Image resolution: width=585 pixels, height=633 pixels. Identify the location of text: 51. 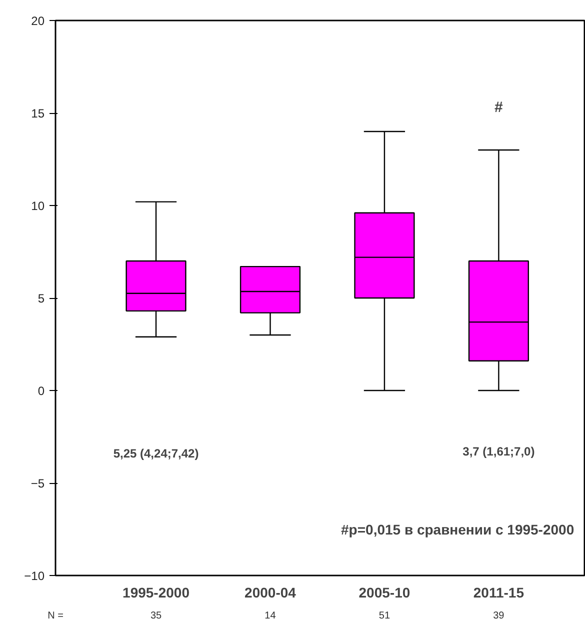
(384, 616).